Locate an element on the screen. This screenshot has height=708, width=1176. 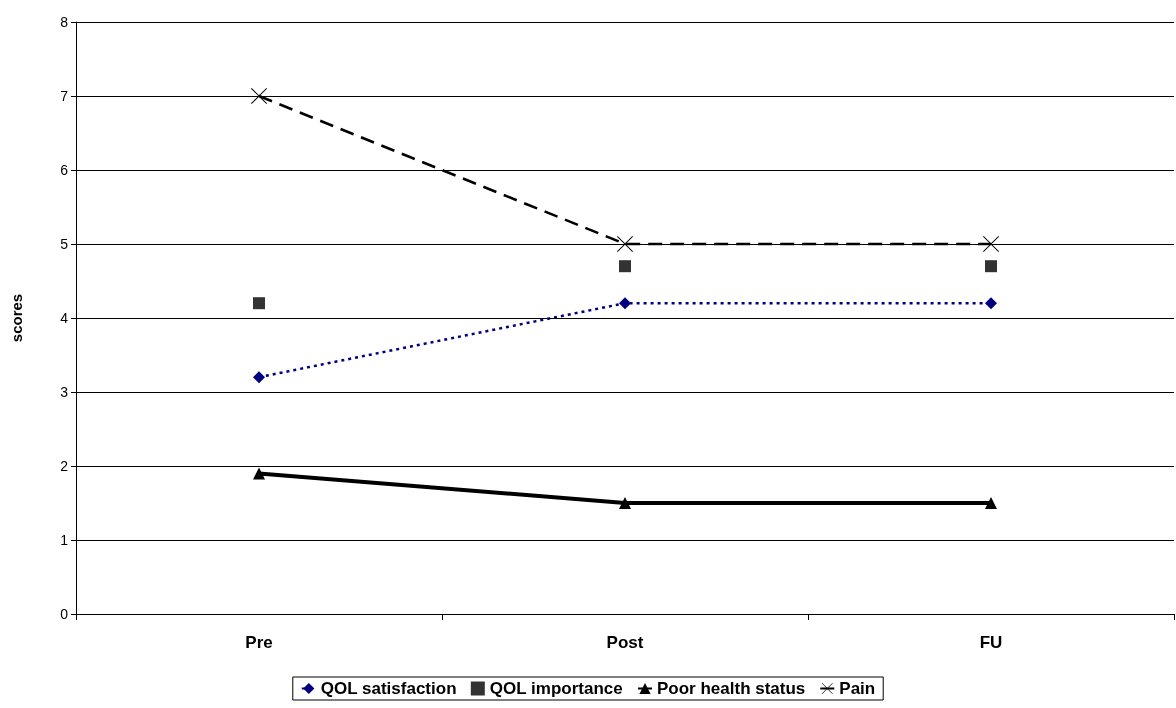
x-tick-label: Pre is located at coordinates (259, 642).